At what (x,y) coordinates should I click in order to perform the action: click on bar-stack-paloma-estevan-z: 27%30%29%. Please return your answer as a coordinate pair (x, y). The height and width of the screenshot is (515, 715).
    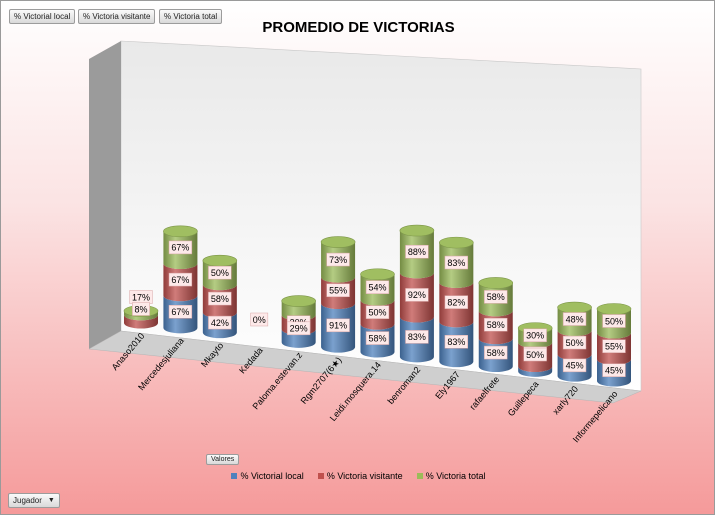
    Looking at the image, I should click on (298, 321).